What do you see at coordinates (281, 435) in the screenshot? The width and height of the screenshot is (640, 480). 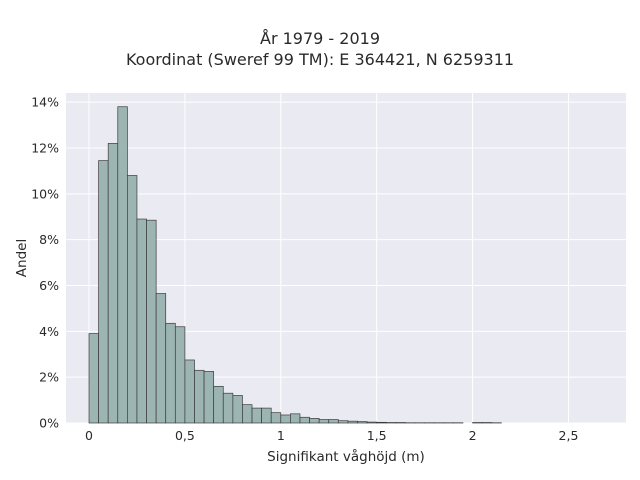 I see `x-tick-label: 1` at bounding box center [281, 435].